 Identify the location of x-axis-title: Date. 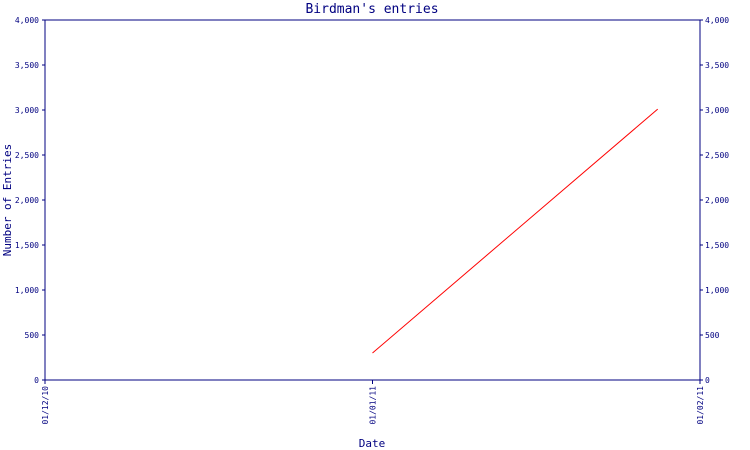
(372, 443).